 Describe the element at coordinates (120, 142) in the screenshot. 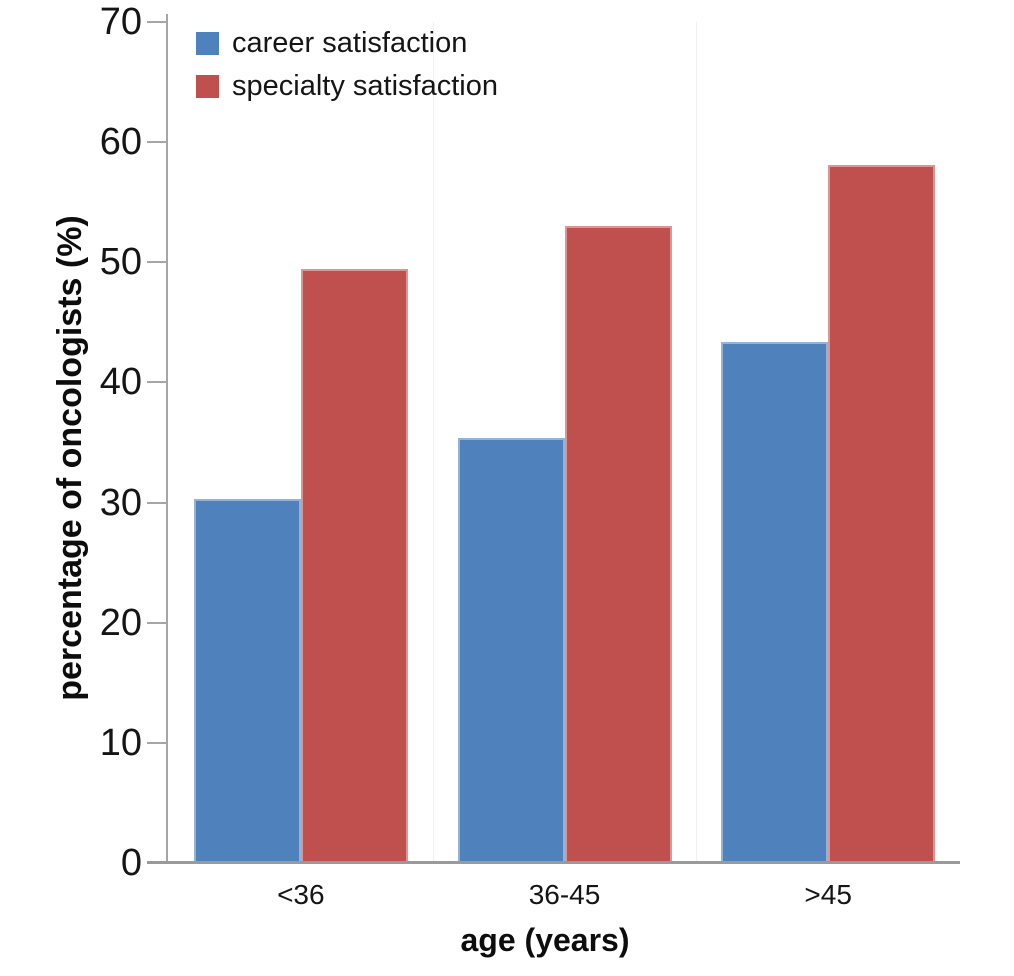

I see `y-tick-label: 60` at that location.